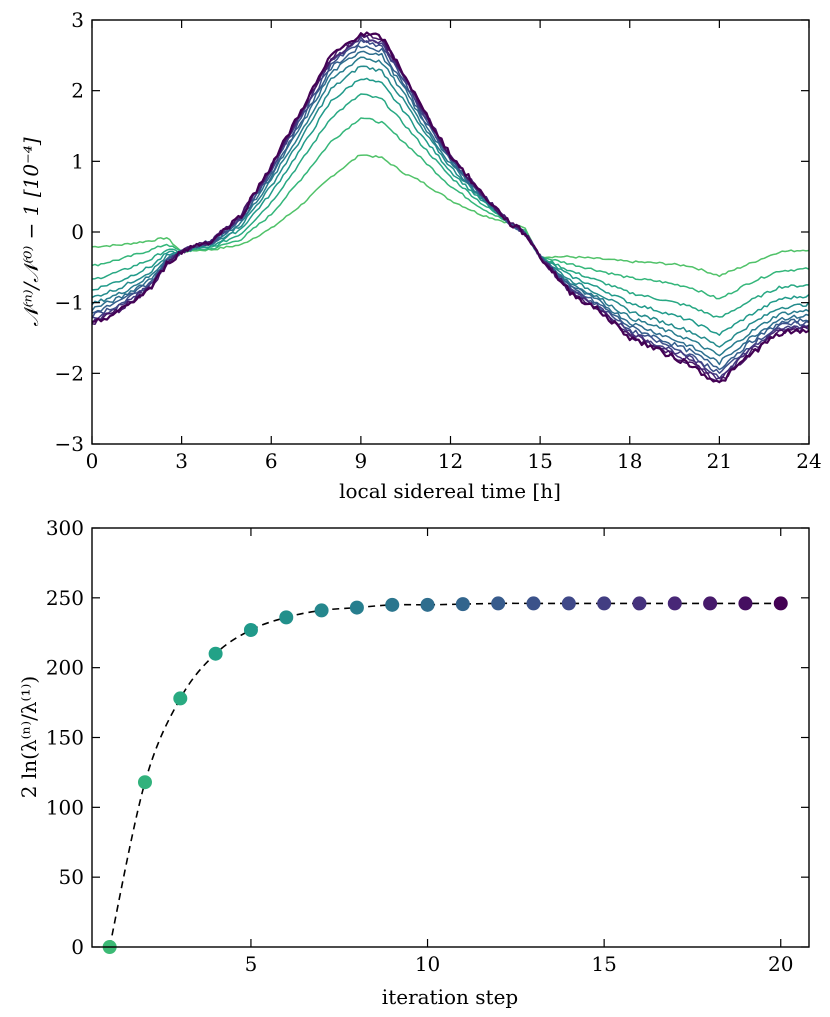  What do you see at coordinates (65, 668) in the screenshot?
I see `bottom-y-tick-label: 200` at bounding box center [65, 668].